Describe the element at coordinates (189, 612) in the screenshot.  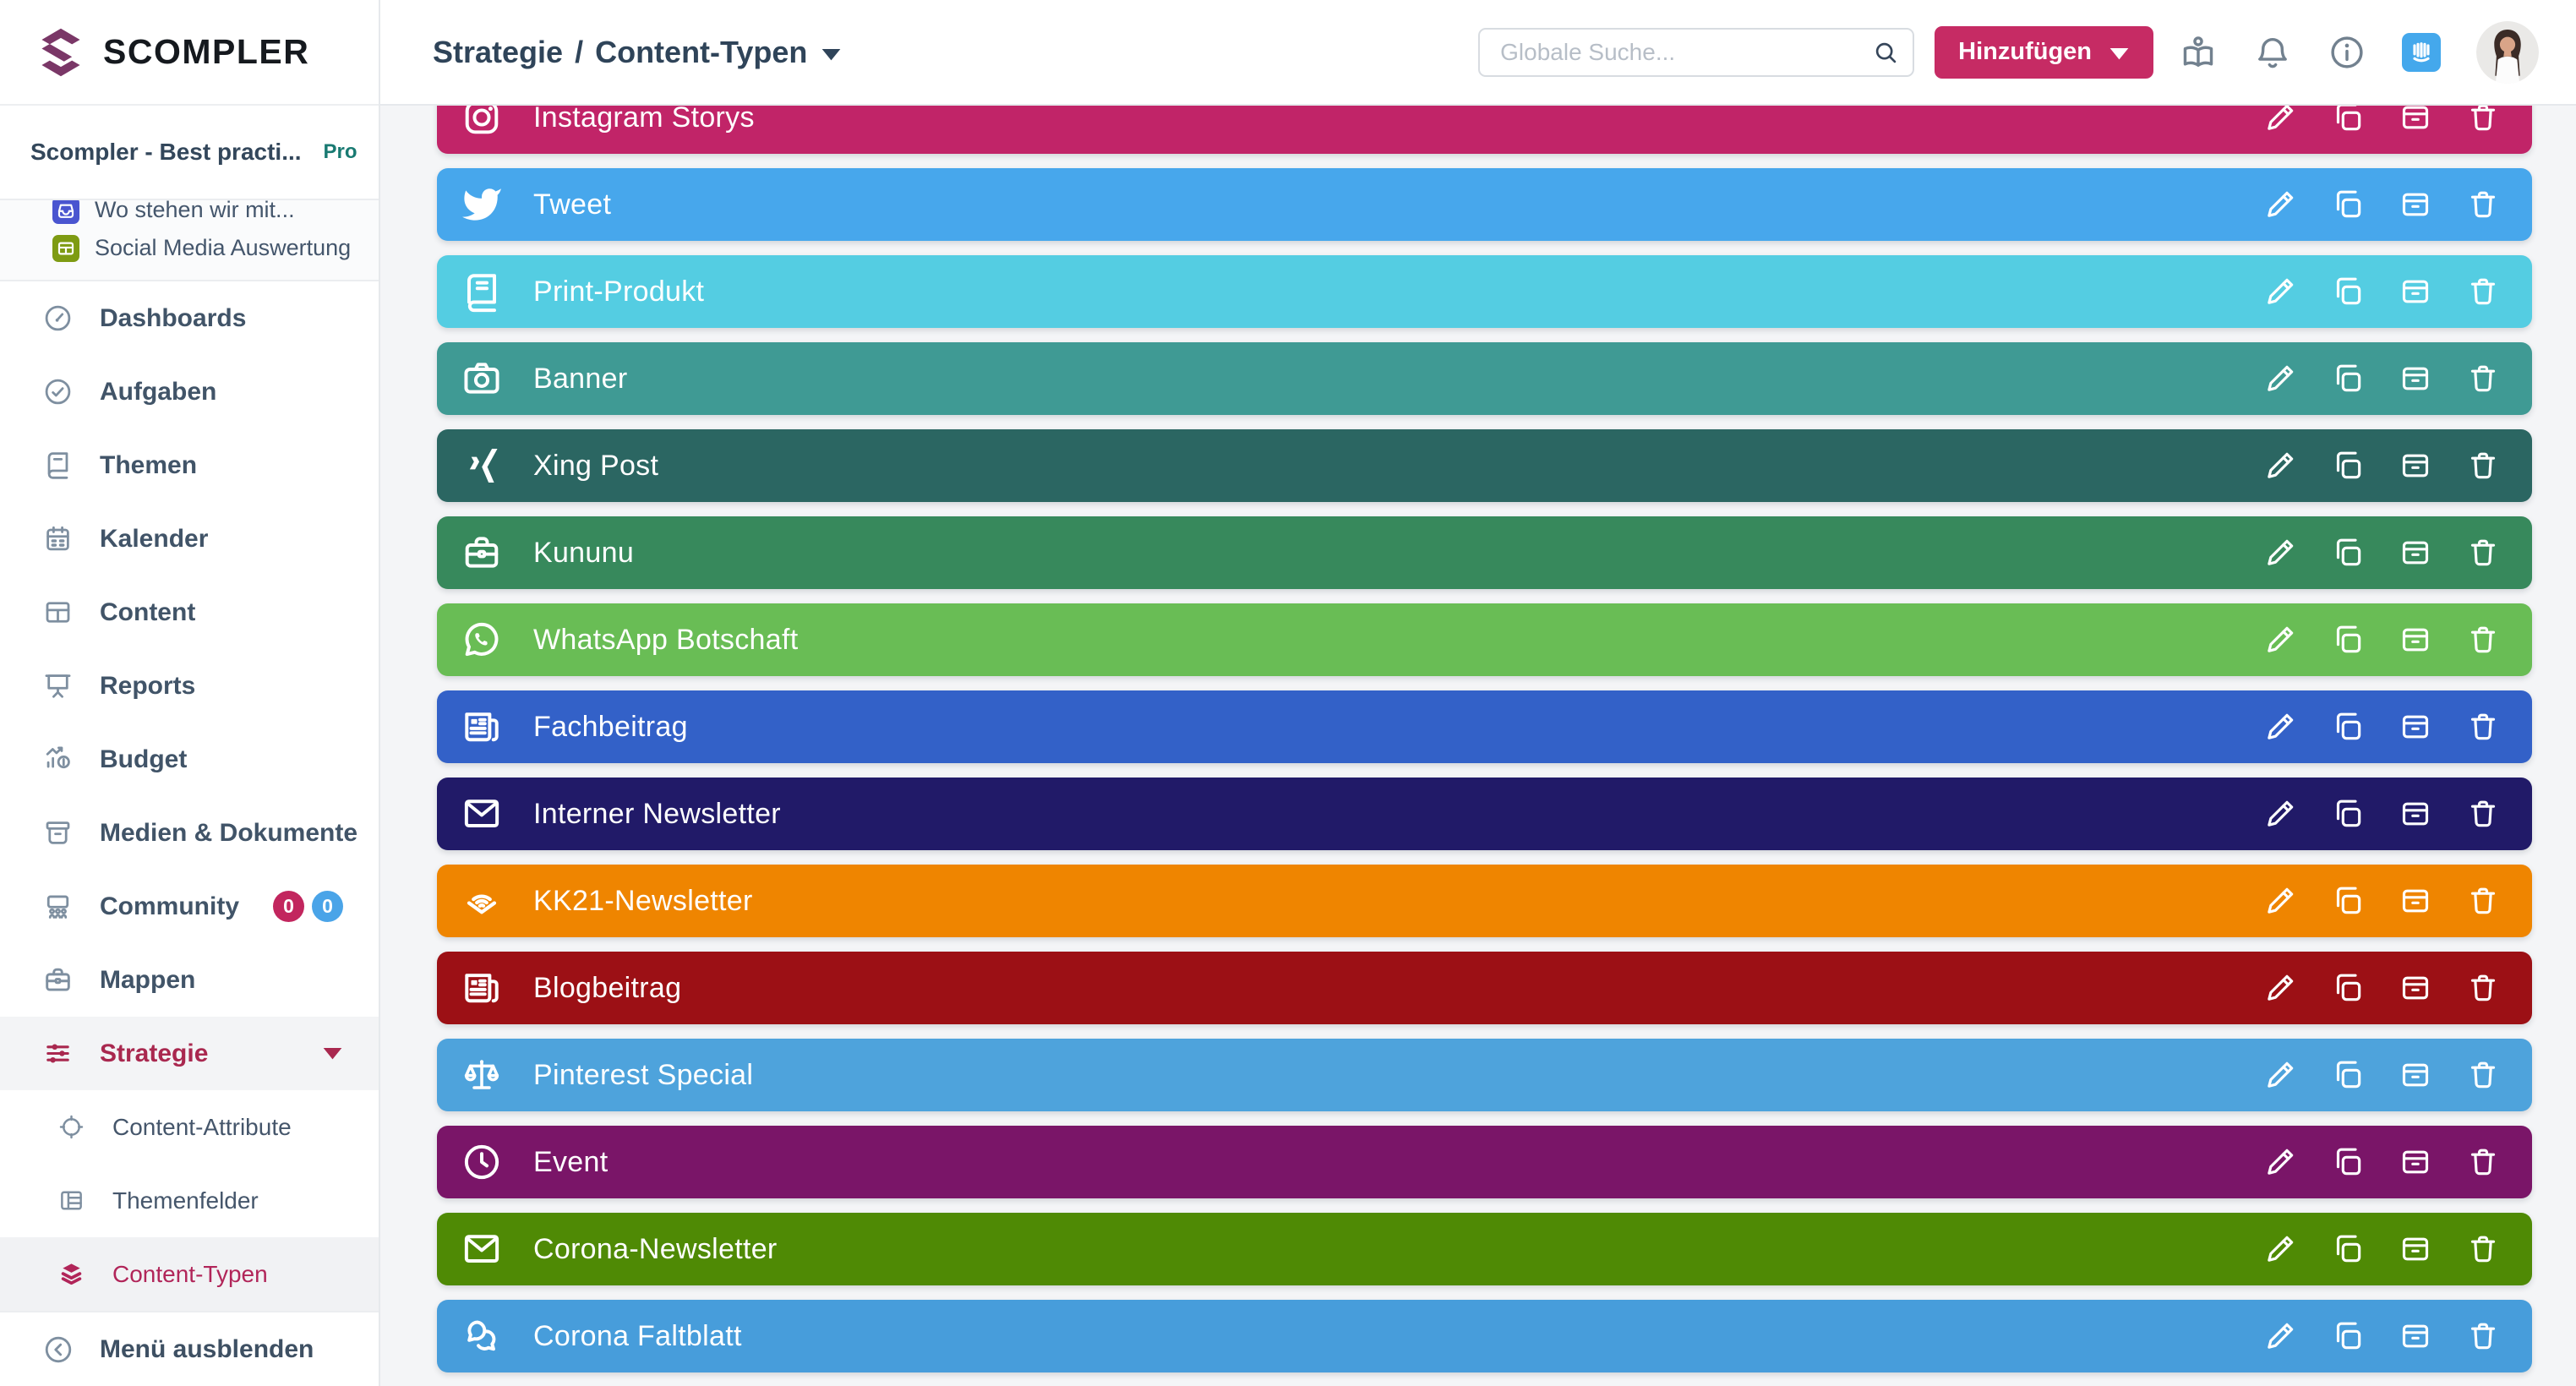
I see `sidebar-item-content: Content` at that location.